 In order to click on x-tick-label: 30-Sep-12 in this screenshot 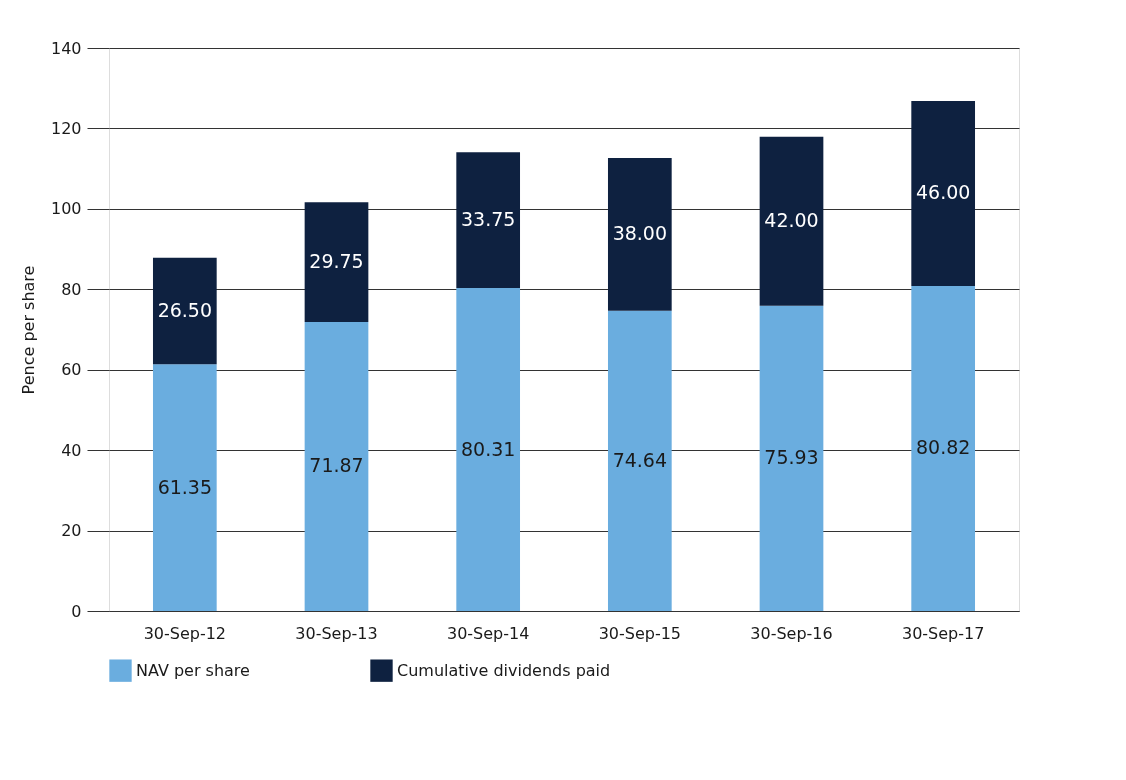, I will do `click(185, 633)`.